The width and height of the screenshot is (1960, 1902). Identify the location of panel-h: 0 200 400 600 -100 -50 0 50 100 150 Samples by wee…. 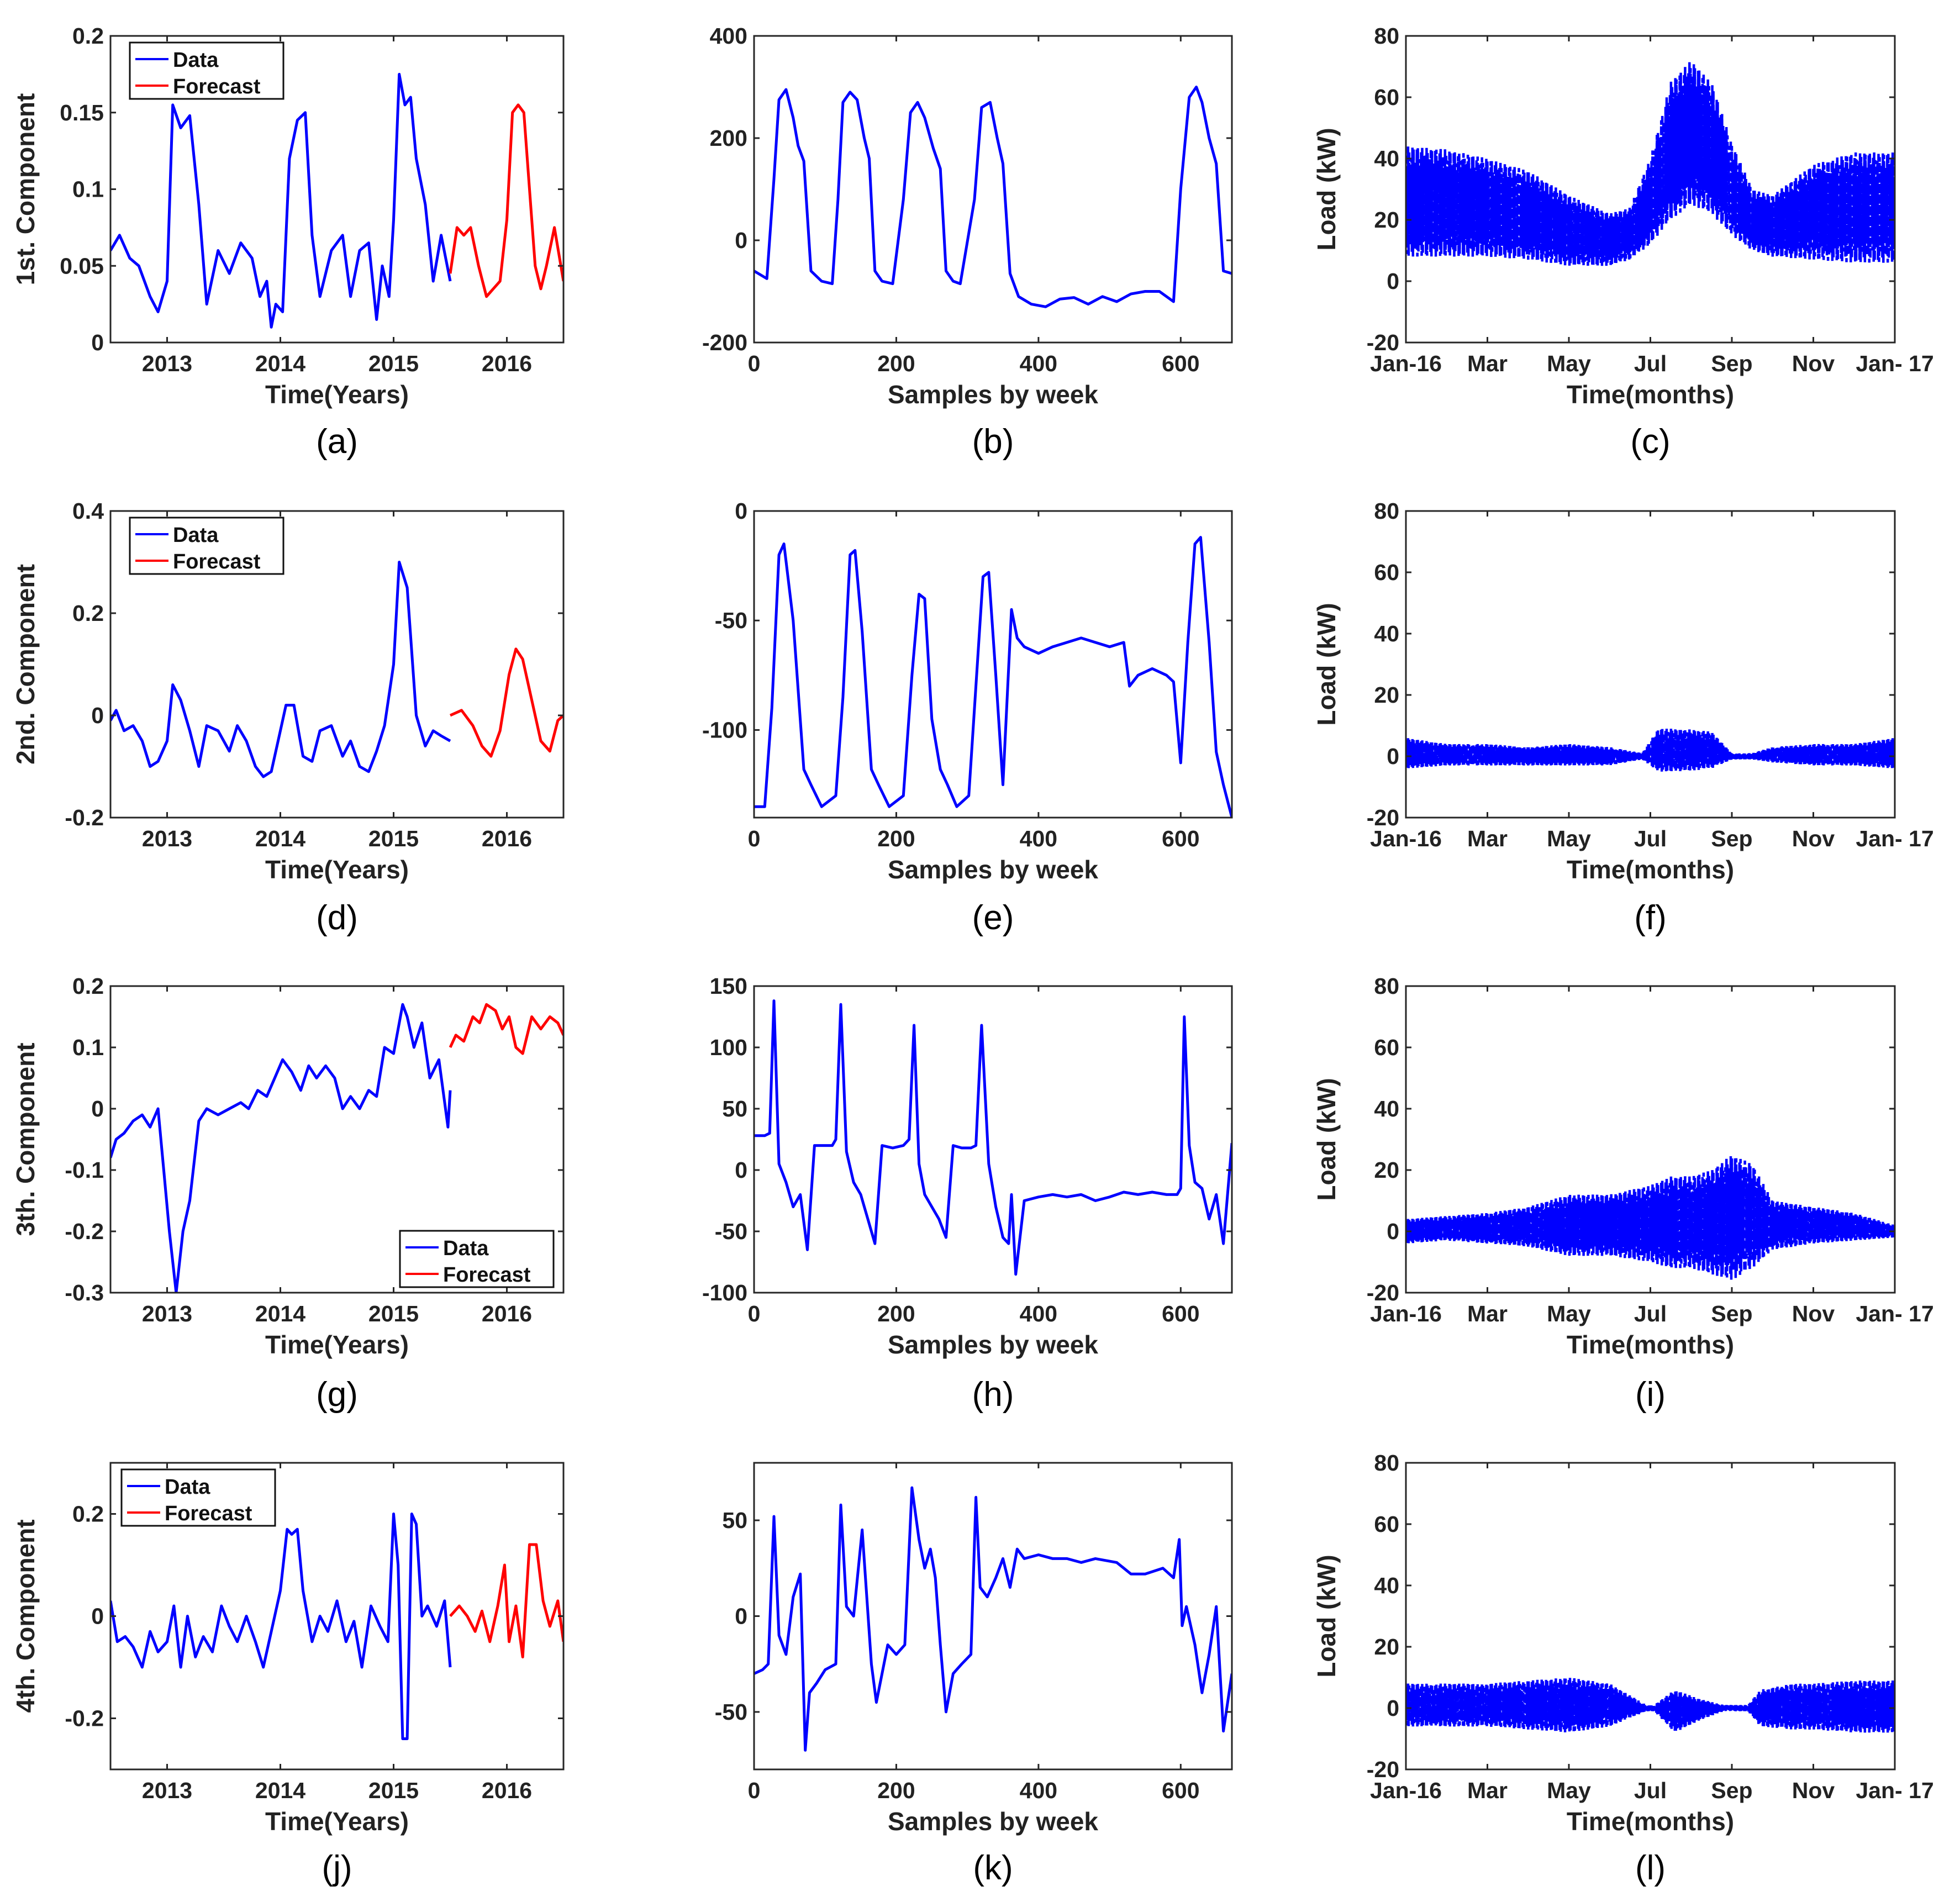
(967, 1193).